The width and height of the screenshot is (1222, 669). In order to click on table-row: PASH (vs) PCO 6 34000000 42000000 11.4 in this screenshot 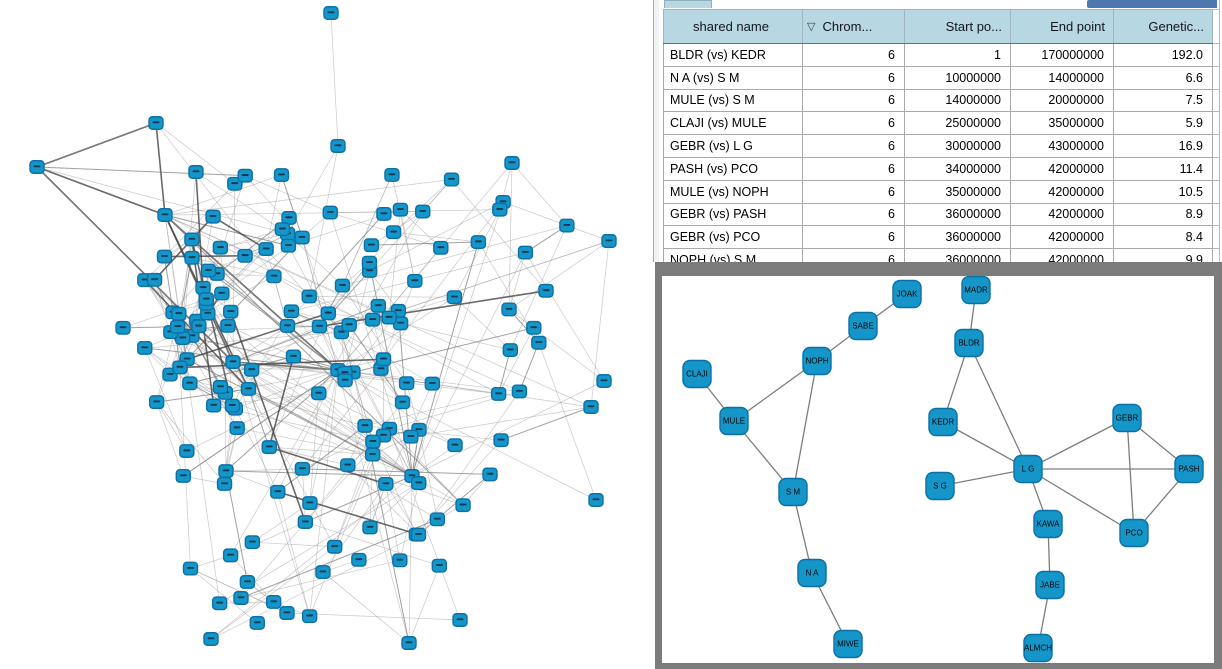, I will do `click(941, 168)`.